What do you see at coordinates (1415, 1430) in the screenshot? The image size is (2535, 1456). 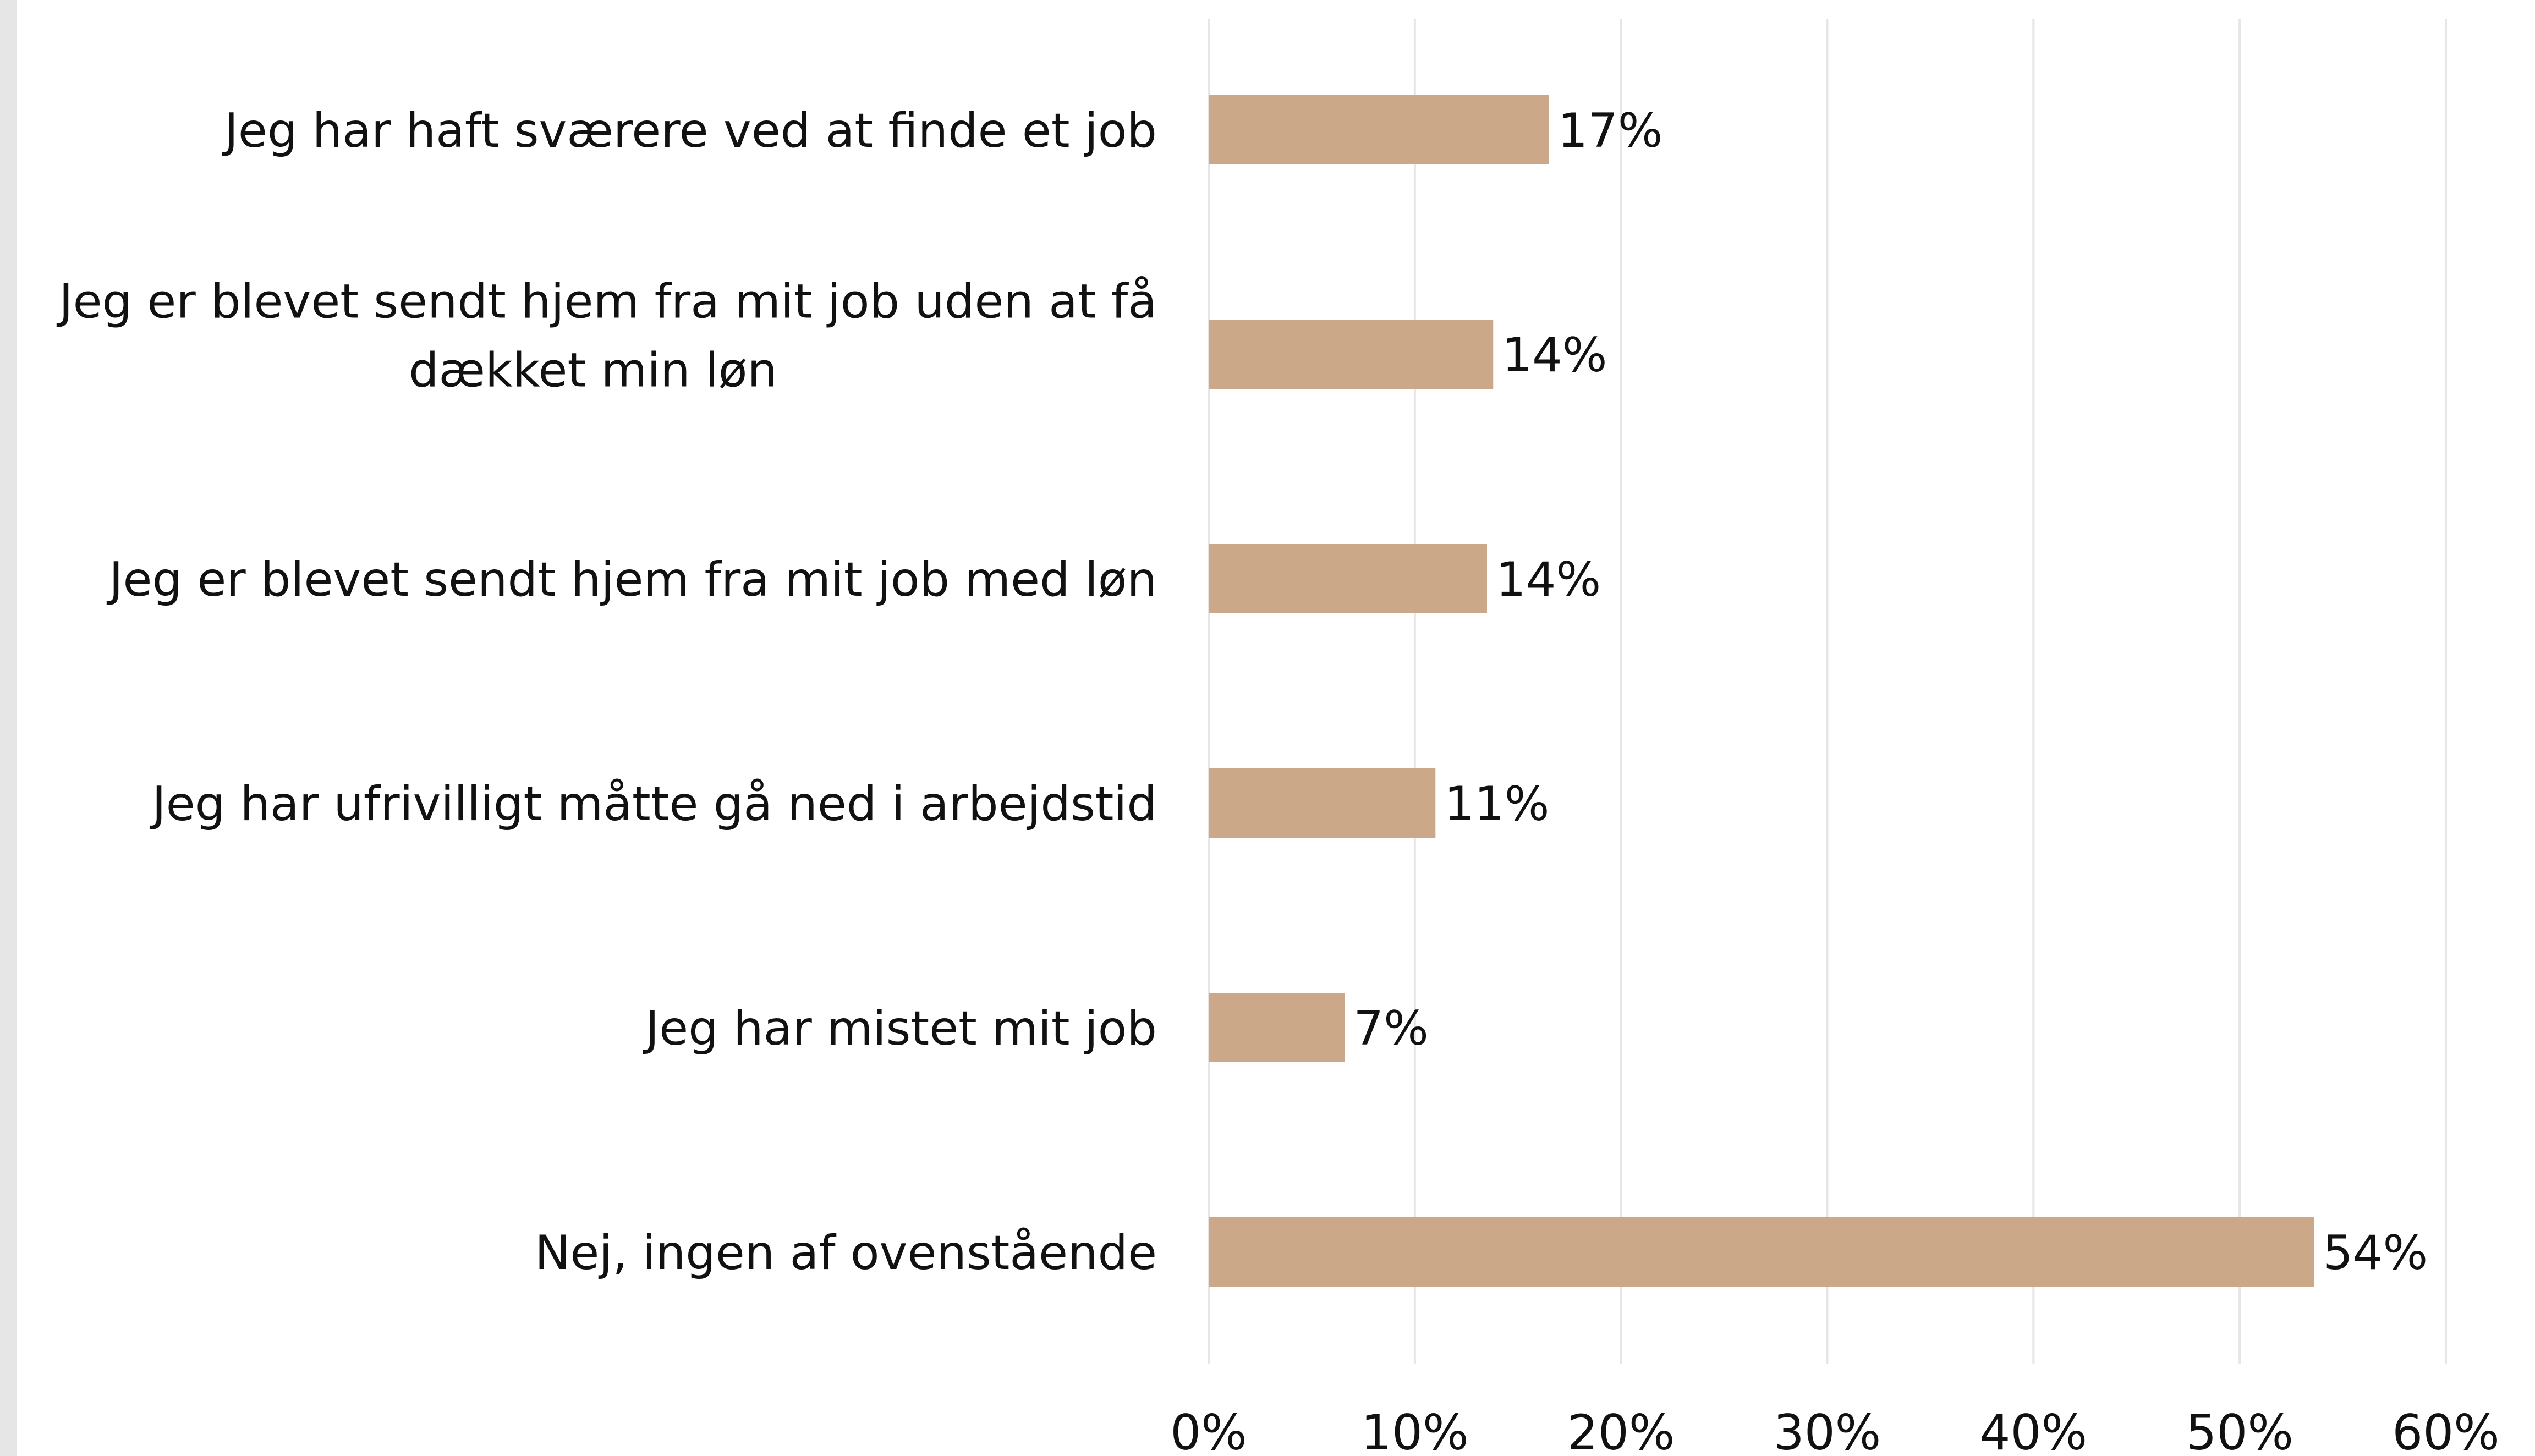 I see `x-tick-label: 10%` at bounding box center [1415, 1430].